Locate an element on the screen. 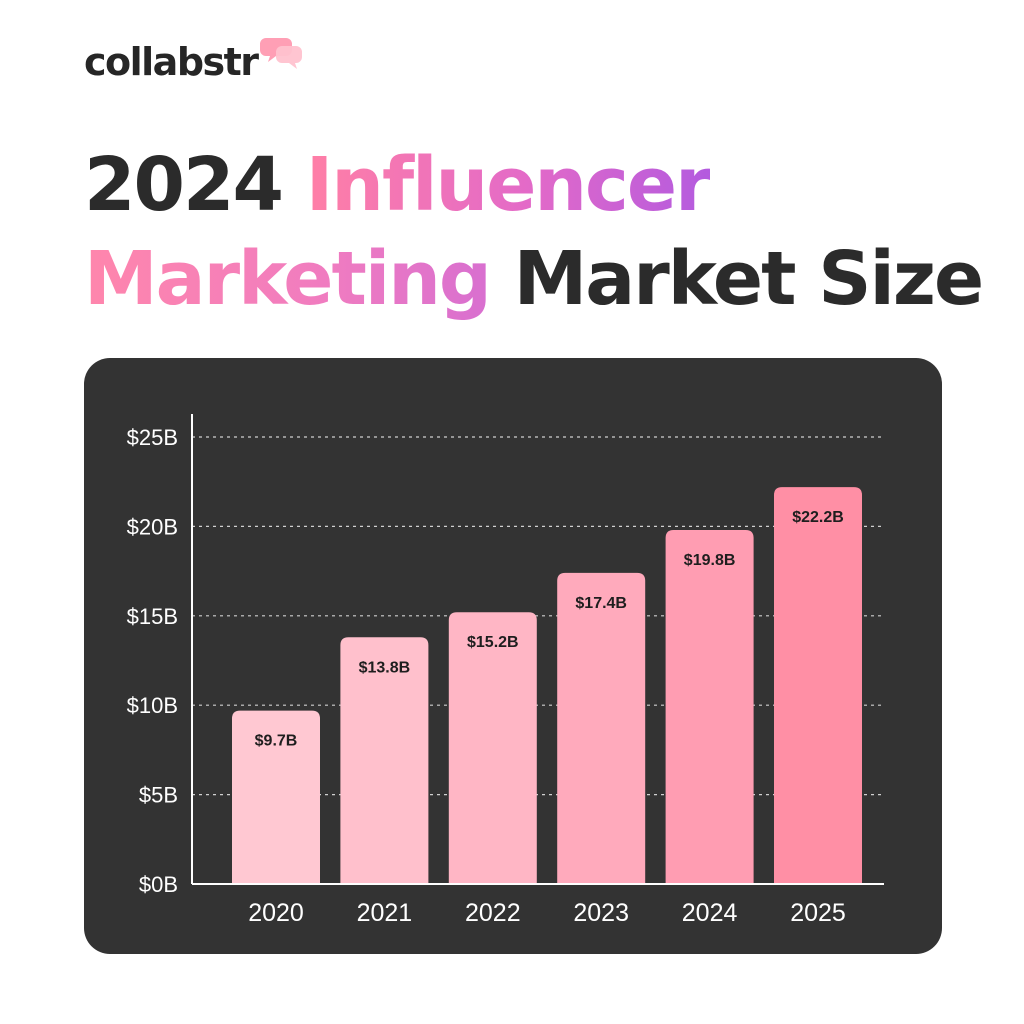  x-tick-label: 2022 is located at coordinates (493, 913).